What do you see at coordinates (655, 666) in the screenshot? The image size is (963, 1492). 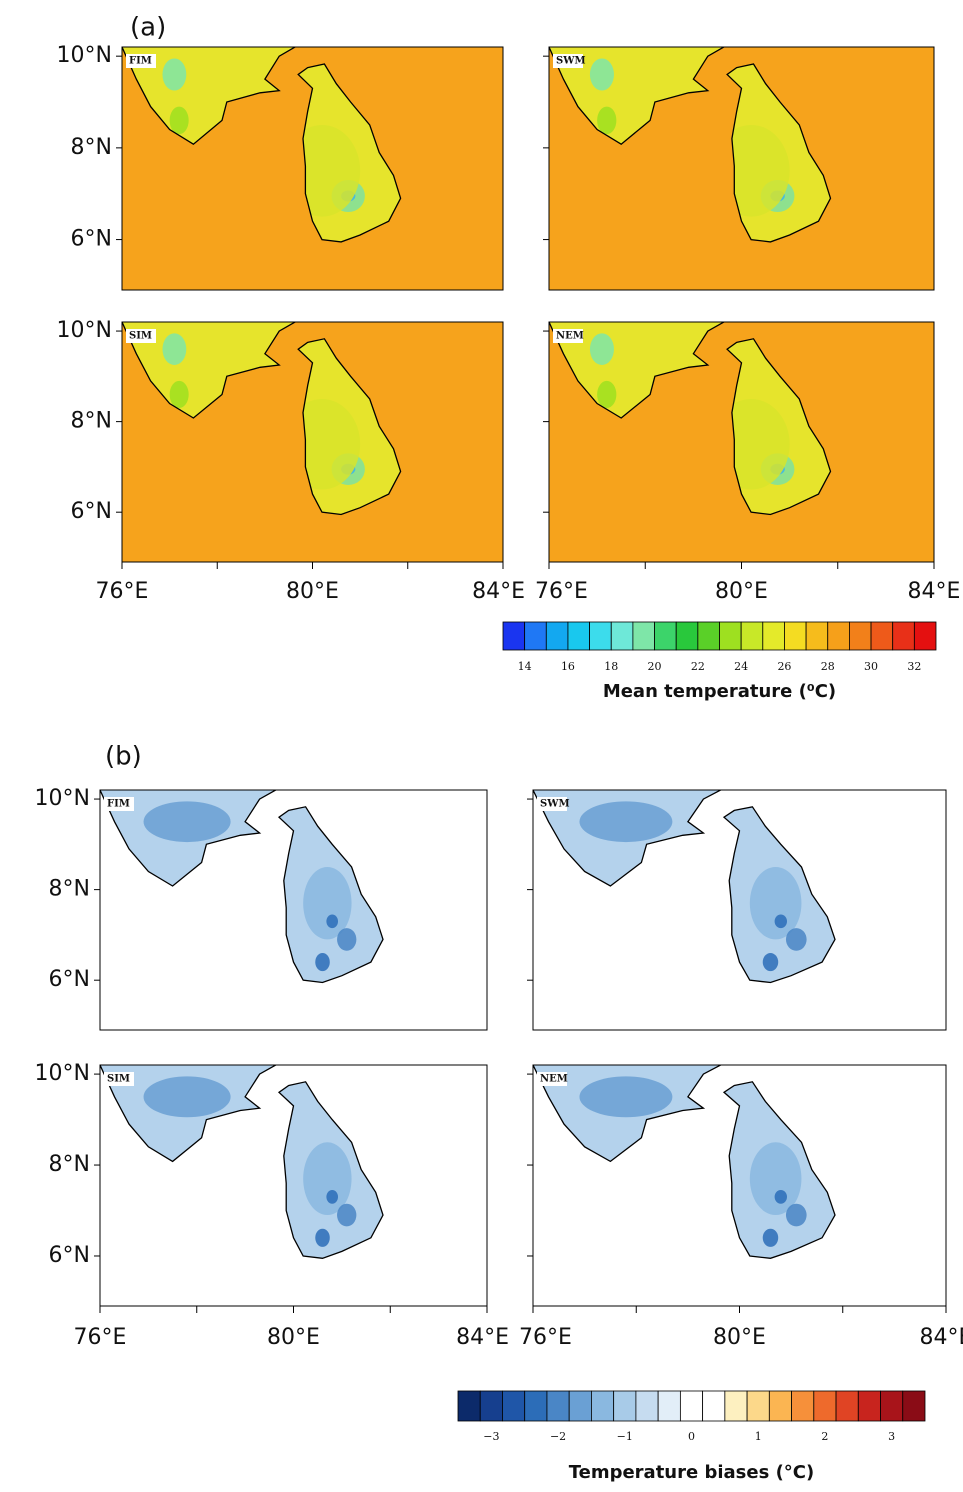 I see `colorbar-tick: 20` at bounding box center [655, 666].